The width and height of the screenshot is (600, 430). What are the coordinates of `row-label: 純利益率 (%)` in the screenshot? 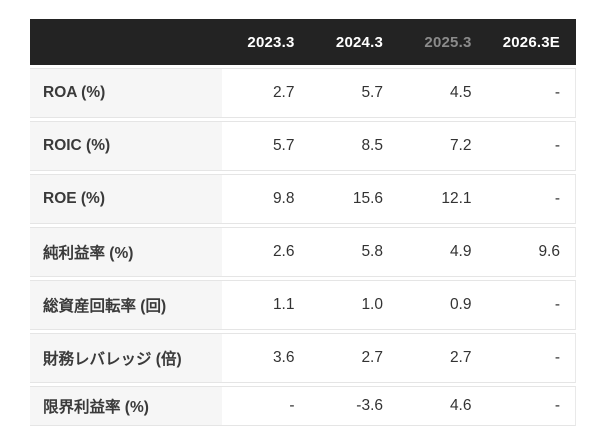 It's located at (126, 252).